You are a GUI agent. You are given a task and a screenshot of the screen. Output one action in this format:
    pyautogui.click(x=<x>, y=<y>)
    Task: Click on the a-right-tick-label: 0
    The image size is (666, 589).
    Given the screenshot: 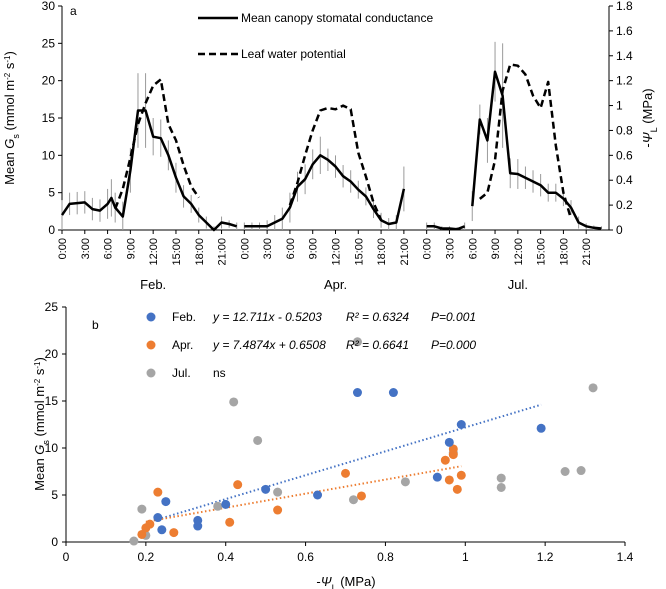 What is the action you would take?
    pyautogui.click(x=619, y=230)
    